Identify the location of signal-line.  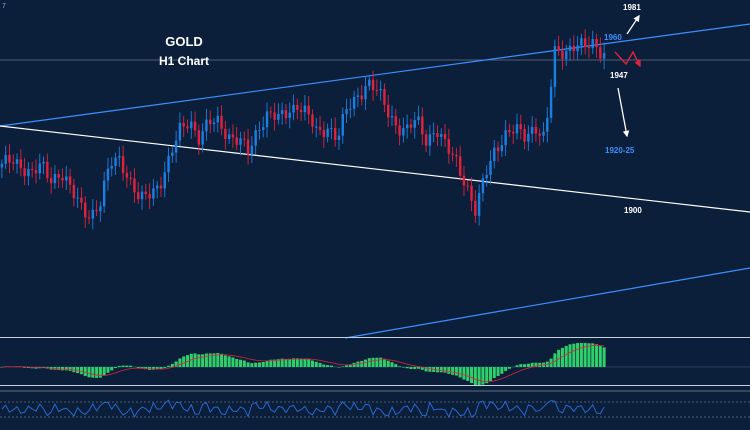
(303, 363).